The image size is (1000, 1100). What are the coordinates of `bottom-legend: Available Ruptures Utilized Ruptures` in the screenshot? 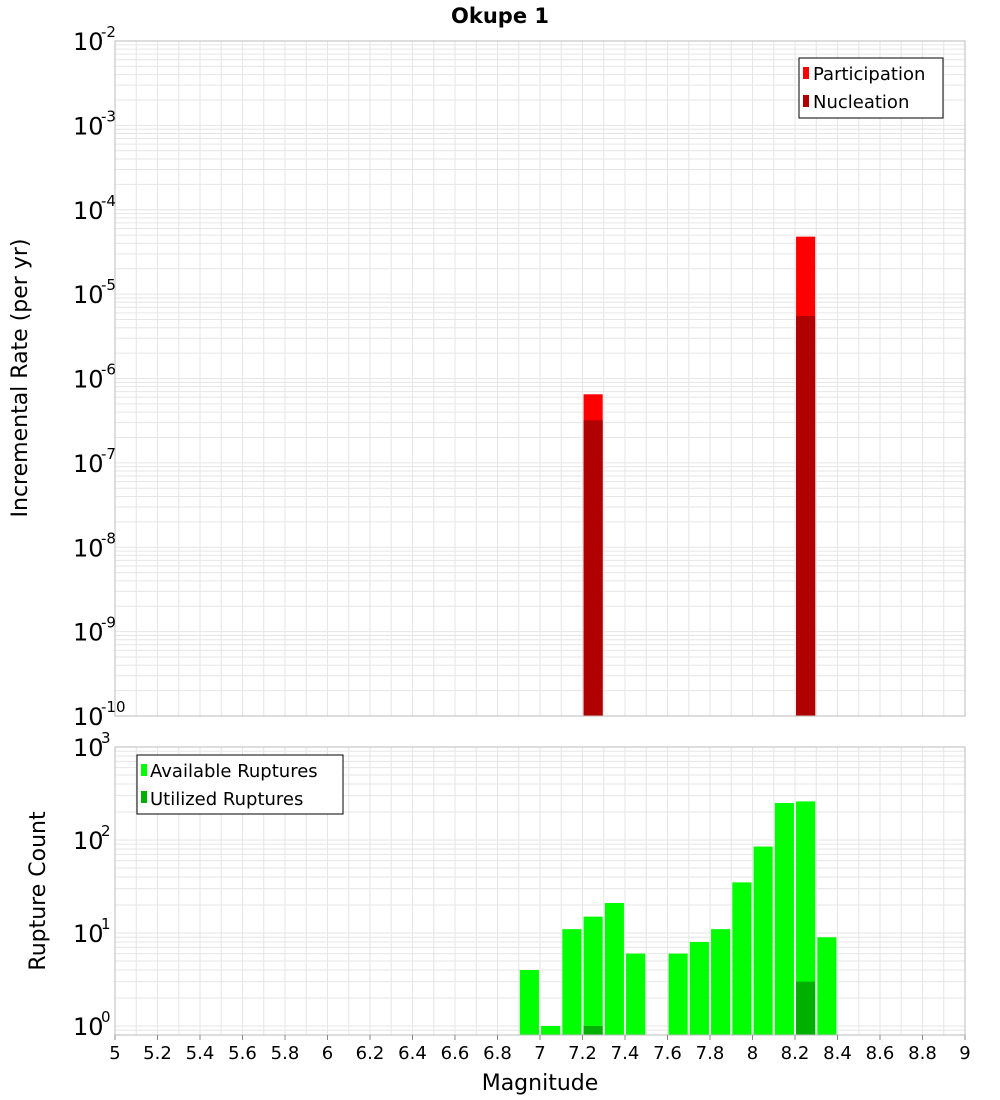 It's located at (240, 784).